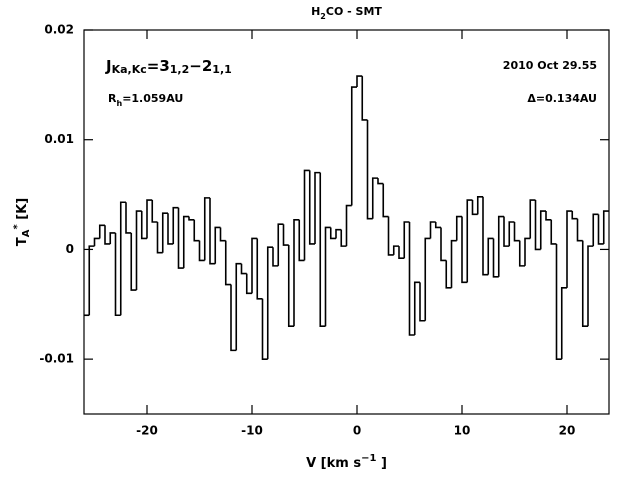  What do you see at coordinates (119, 103) in the screenshot?
I see `text-part: h` at bounding box center [119, 103].